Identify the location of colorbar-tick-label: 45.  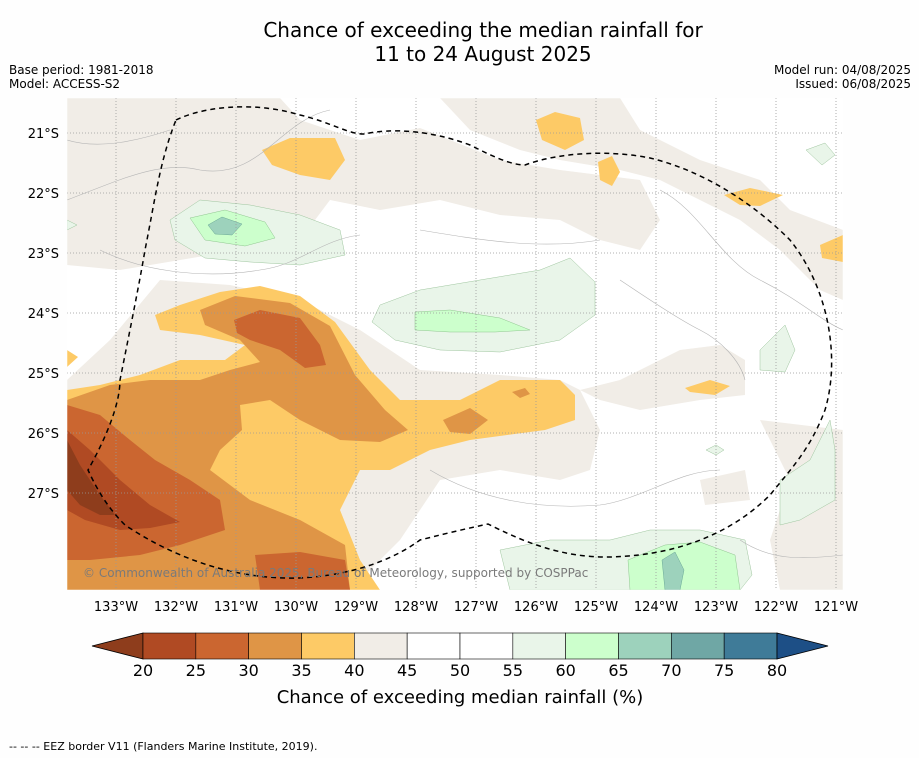
(407, 670).